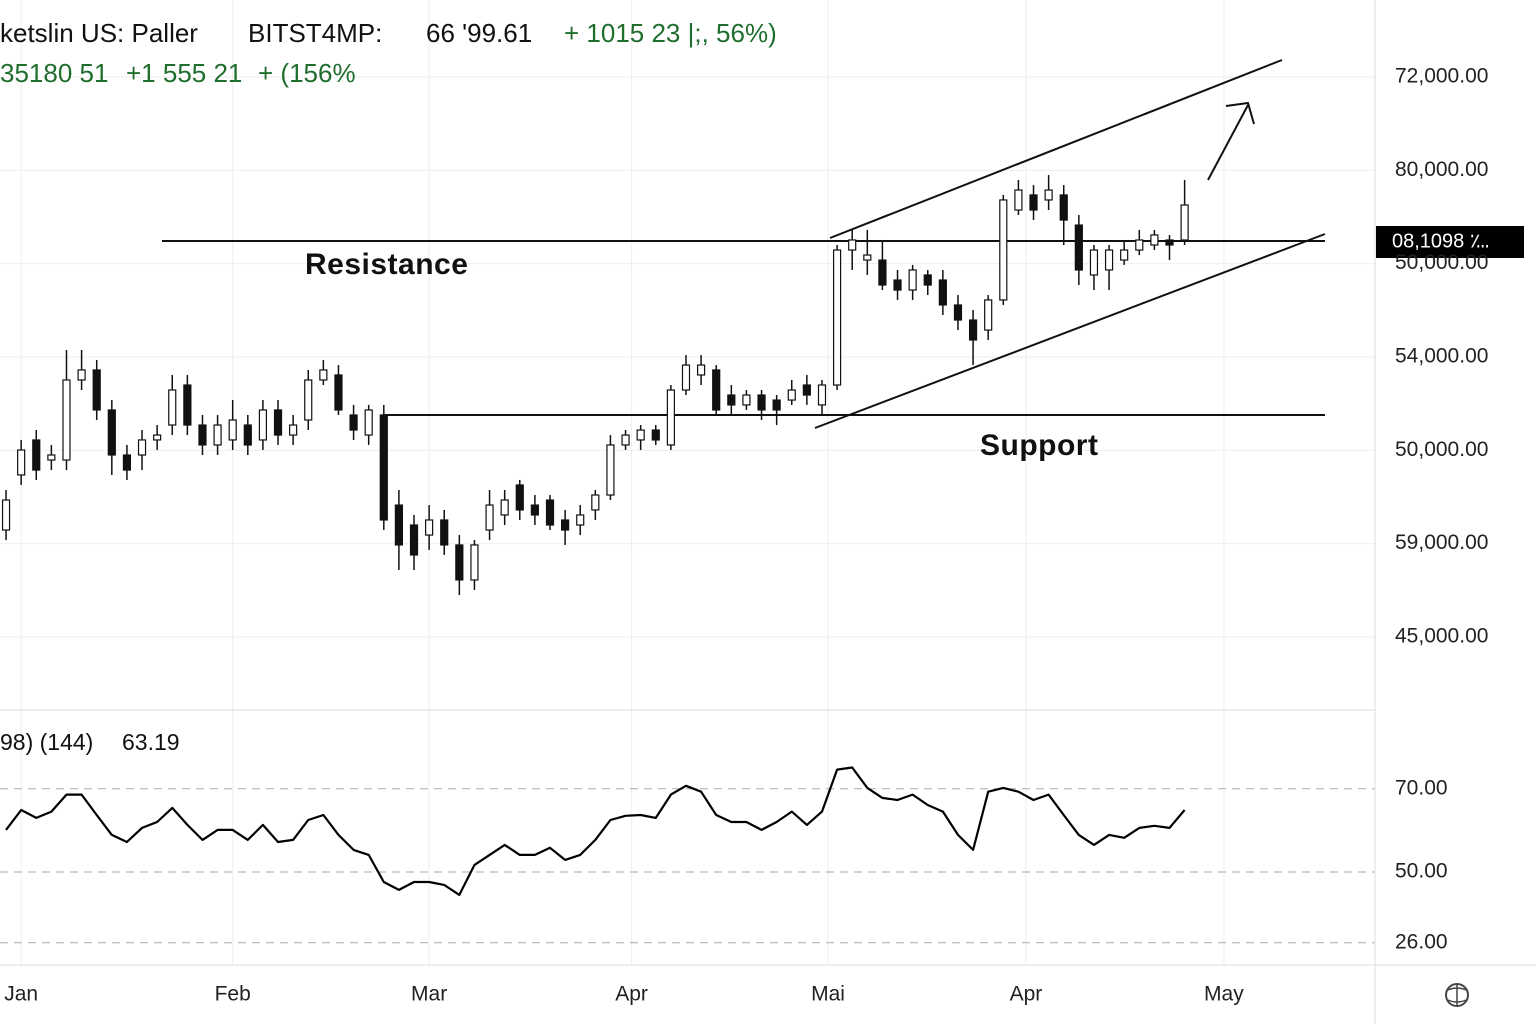 The height and width of the screenshot is (1024, 1536). Describe the element at coordinates (1231, 141) in the screenshot. I see `arrow` at that location.